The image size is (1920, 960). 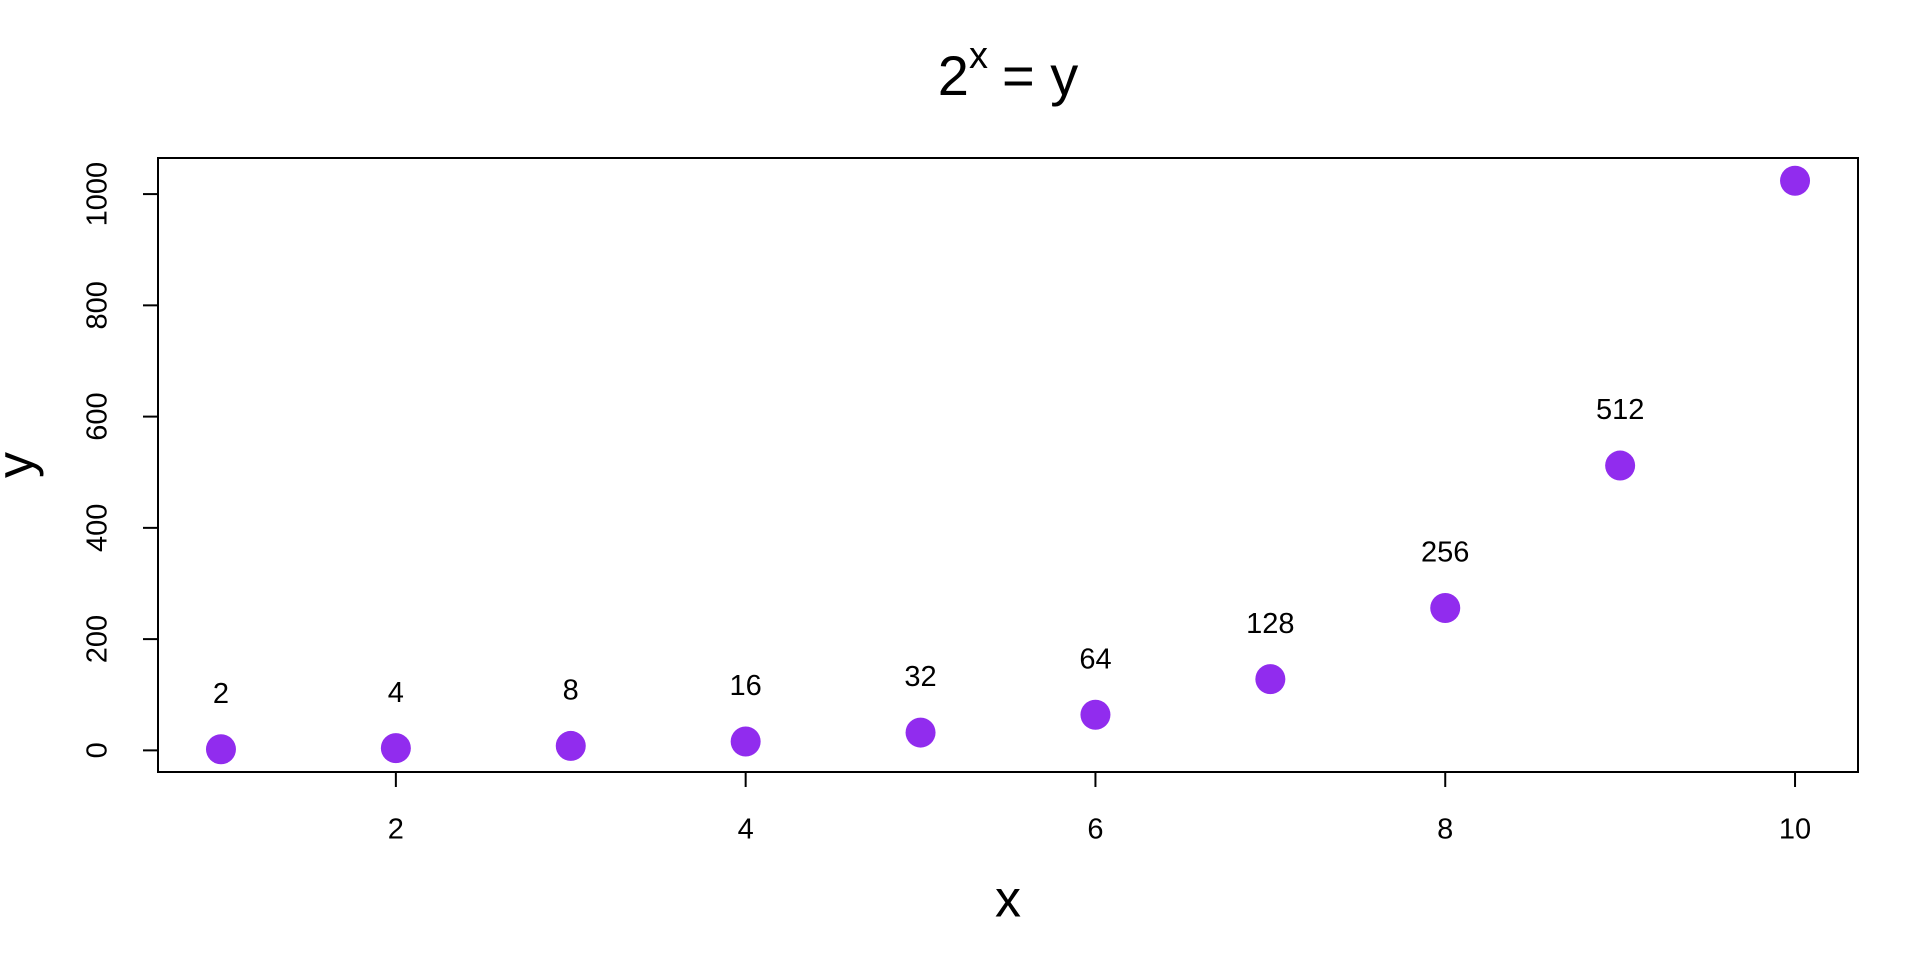 I want to click on chart-title: 2x = y, so click(x=1008, y=71).